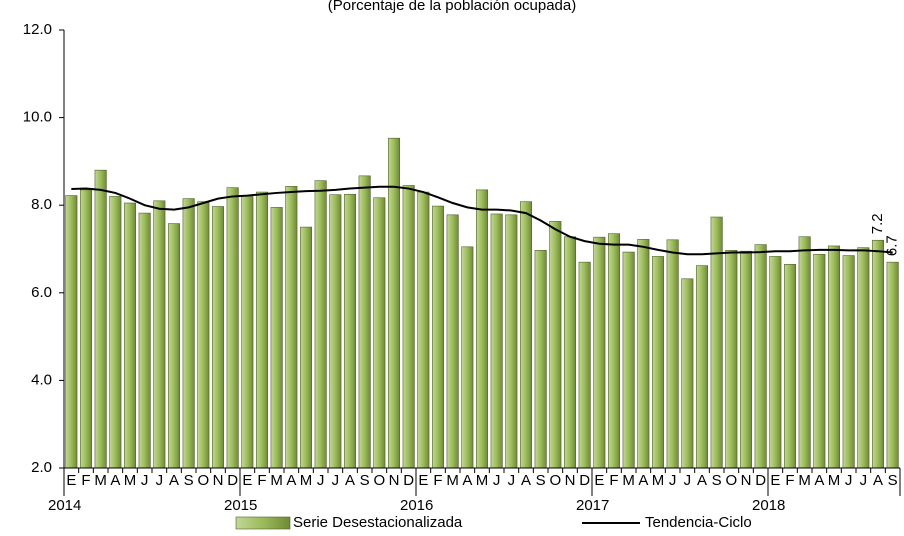  Describe the element at coordinates (263, 523) in the screenshot. I see `legend-swatch` at that location.